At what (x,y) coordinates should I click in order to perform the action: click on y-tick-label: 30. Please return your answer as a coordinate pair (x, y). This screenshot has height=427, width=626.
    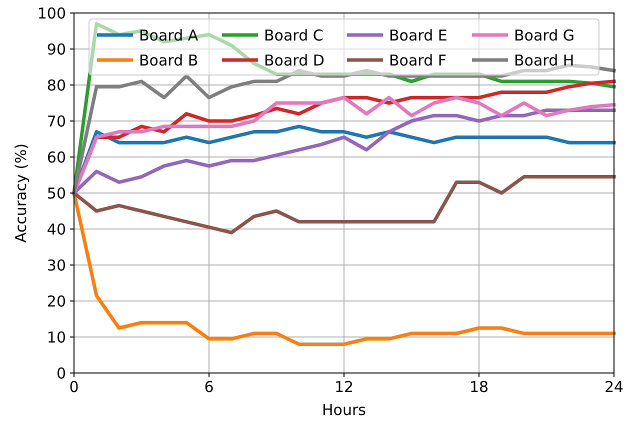
    Looking at the image, I should click on (56, 265).